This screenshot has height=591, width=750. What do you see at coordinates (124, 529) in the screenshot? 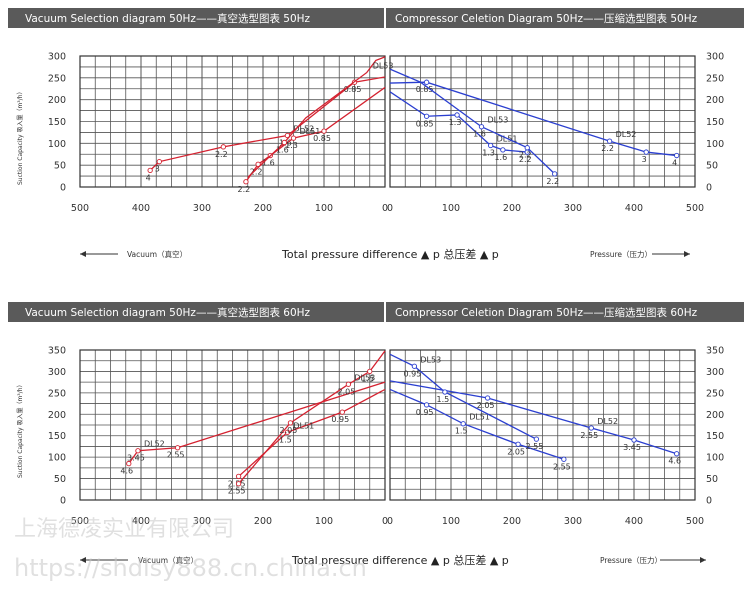
I see `watermark-company: 上海德凌实业有限公司` at bounding box center [124, 529].